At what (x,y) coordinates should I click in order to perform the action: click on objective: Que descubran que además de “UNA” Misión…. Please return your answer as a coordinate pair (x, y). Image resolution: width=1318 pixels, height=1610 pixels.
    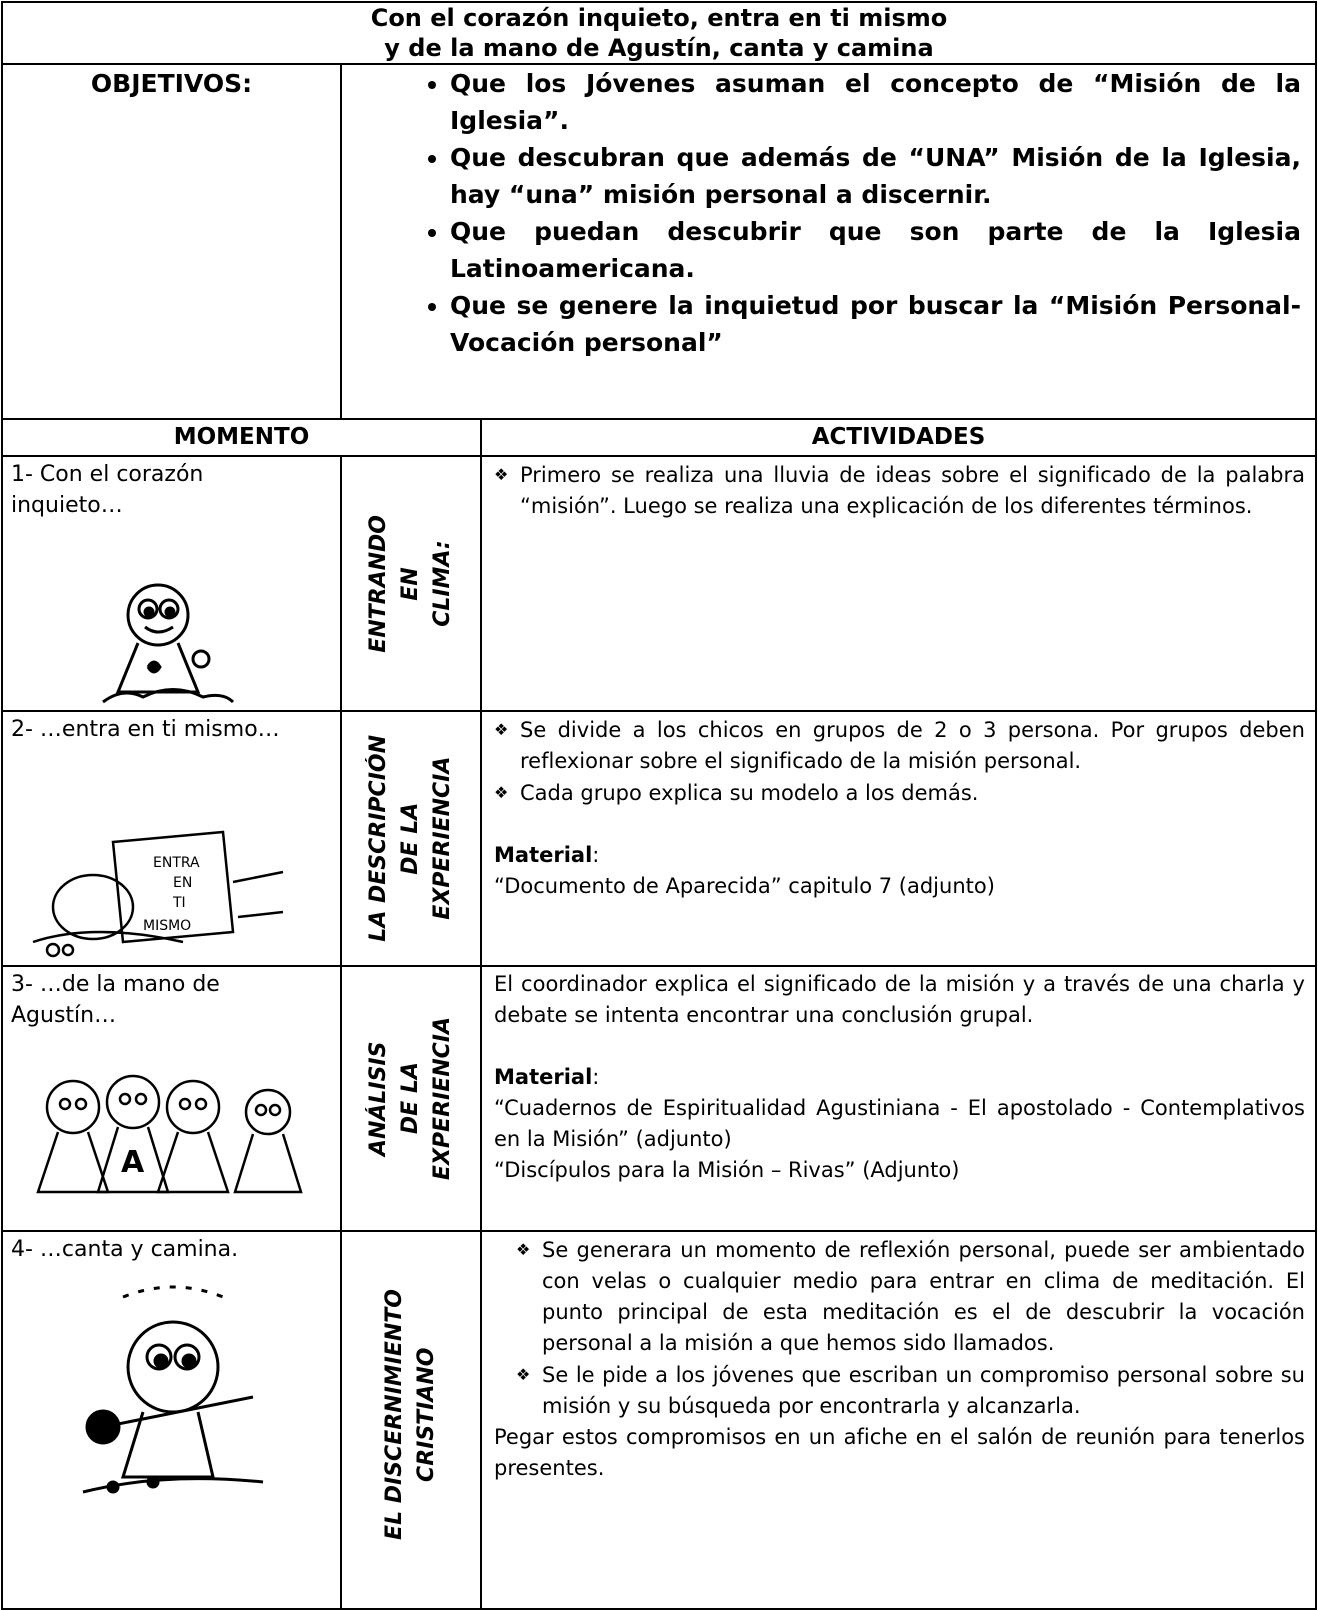
    Looking at the image, I should click on (875, 176).